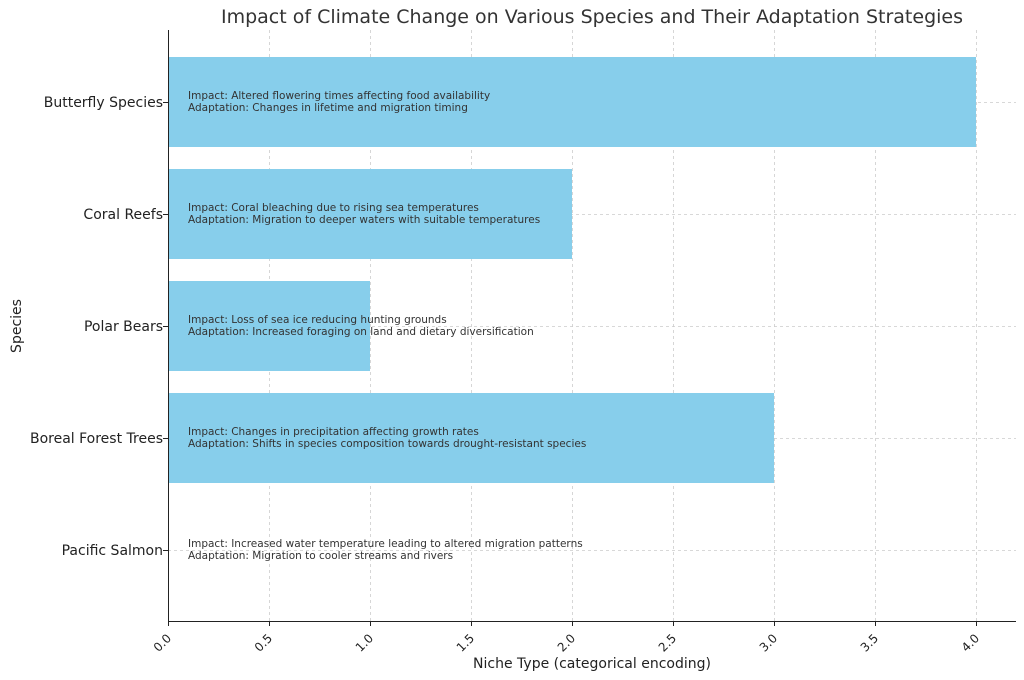  I want to click on x-tick-label: 3.5, so click(869, 642).